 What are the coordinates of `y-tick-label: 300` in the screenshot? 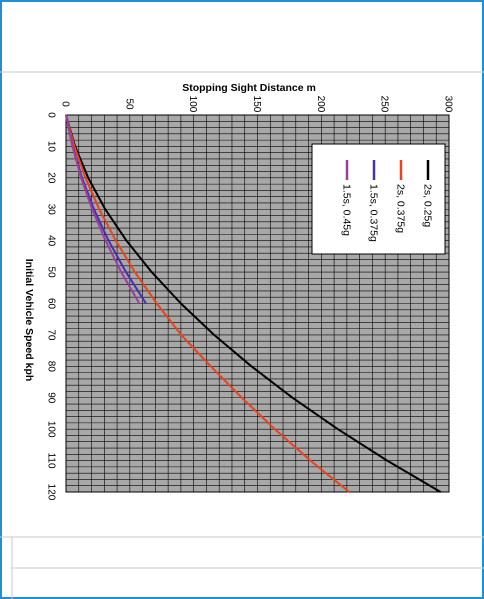 It's located at (448, 104).